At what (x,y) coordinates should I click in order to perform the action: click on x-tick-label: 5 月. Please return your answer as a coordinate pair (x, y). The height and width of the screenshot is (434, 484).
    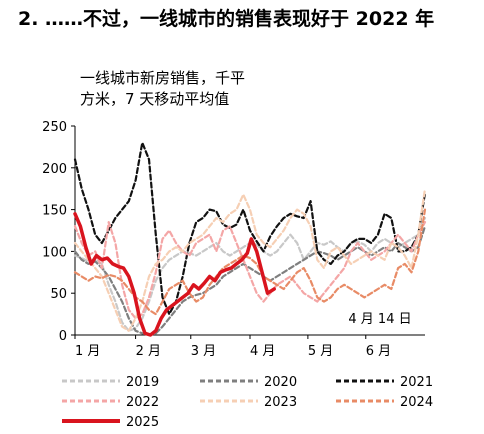
    Looking at the image, I should click on (320, 351).